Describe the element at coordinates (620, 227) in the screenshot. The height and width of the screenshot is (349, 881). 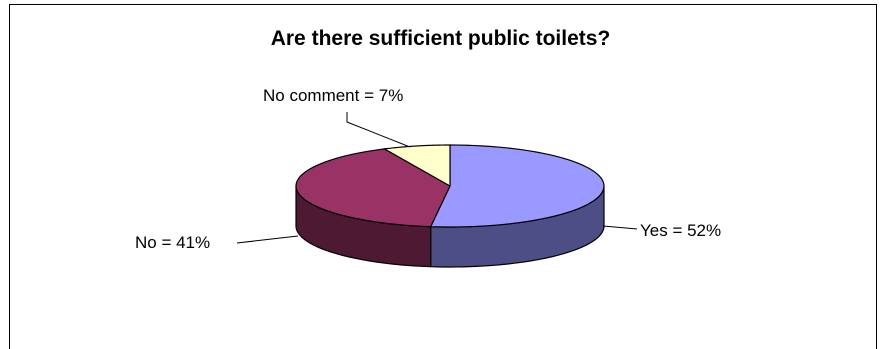
I see `leader-line-yes` at that location.